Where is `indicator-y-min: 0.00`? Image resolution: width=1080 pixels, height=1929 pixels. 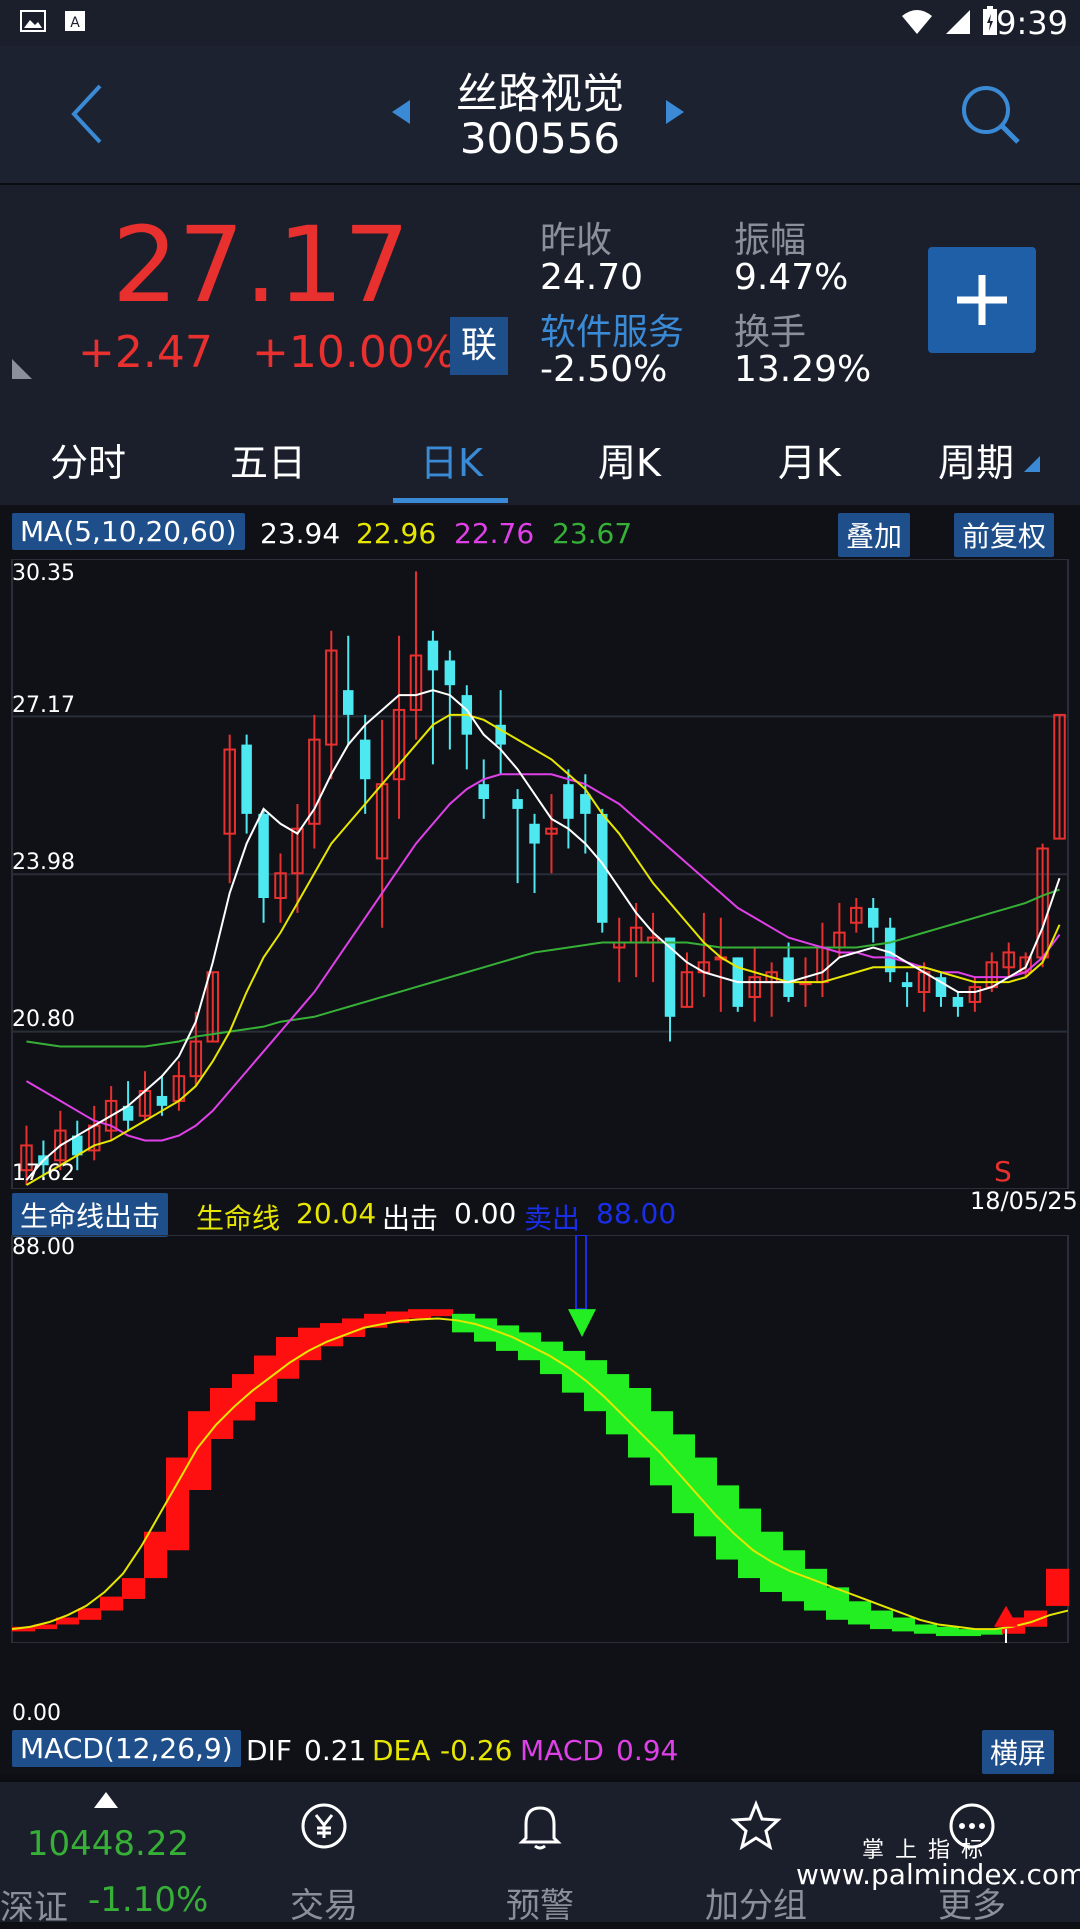
indicator-y-min: 0.00 is located at coordinates (36, 1713).